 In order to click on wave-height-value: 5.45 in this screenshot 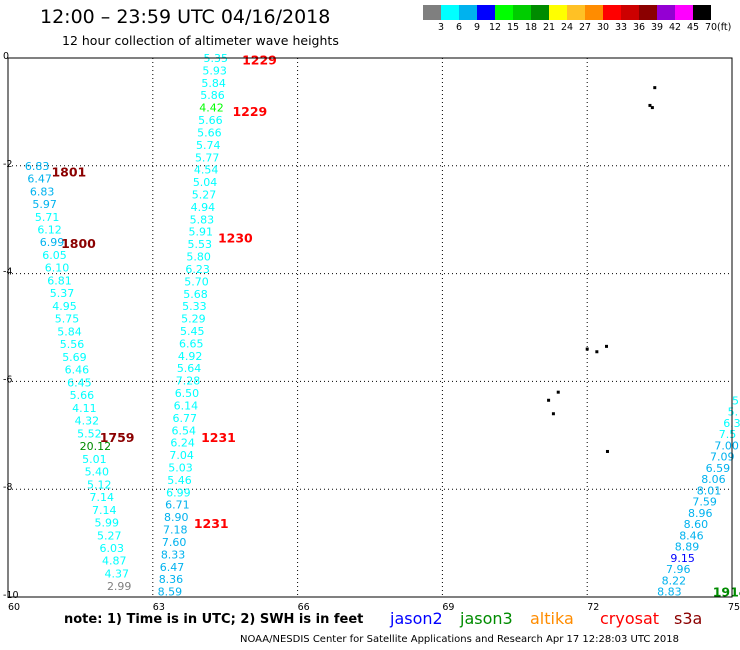, I will do `click(192, 331)`.